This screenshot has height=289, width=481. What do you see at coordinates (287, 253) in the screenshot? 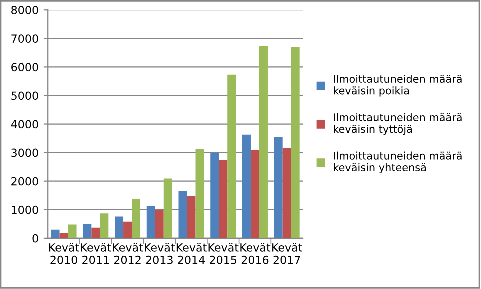
I see `x-tick-label: Kevät 2017` at bounding box center [287, 253].